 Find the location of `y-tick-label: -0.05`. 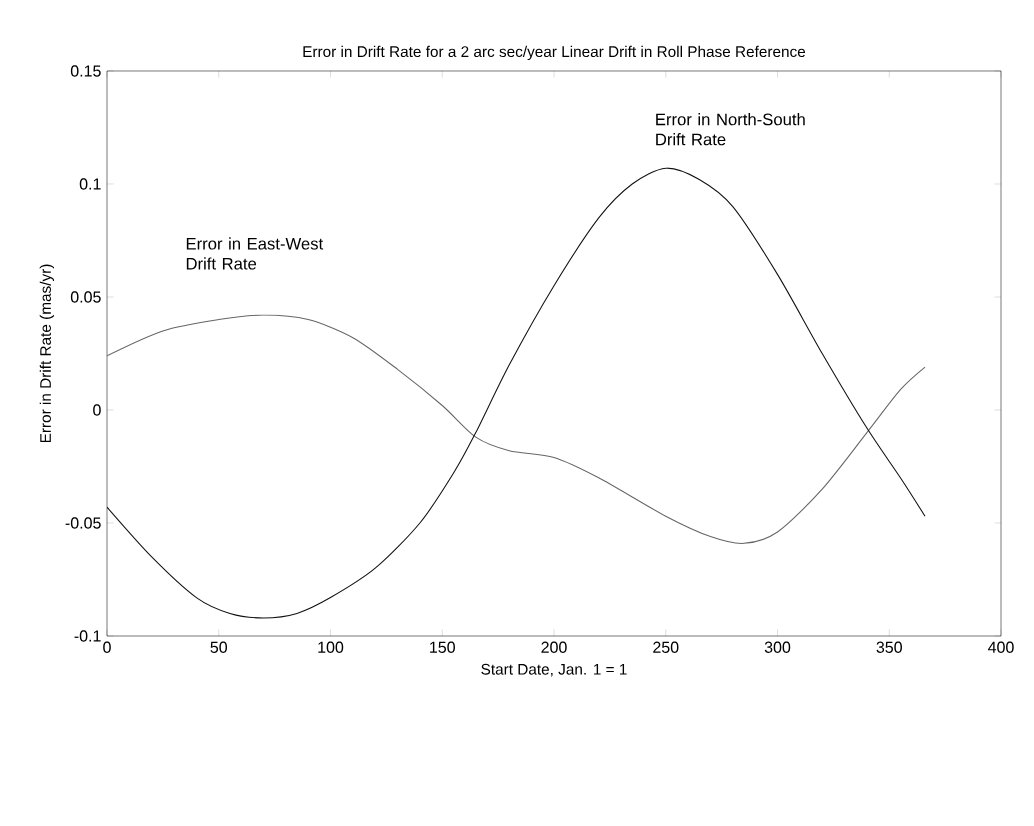

y-tick-label: -0.05 is located at coordinates (83, 523).